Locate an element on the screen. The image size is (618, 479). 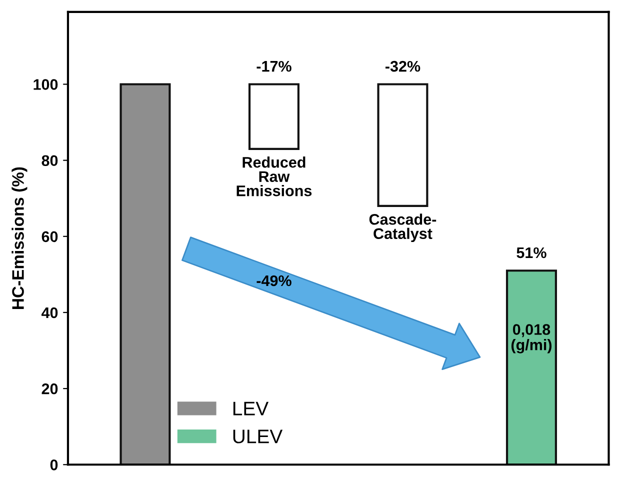
y-tick-label: 20 is located at coordinates (50, 388).